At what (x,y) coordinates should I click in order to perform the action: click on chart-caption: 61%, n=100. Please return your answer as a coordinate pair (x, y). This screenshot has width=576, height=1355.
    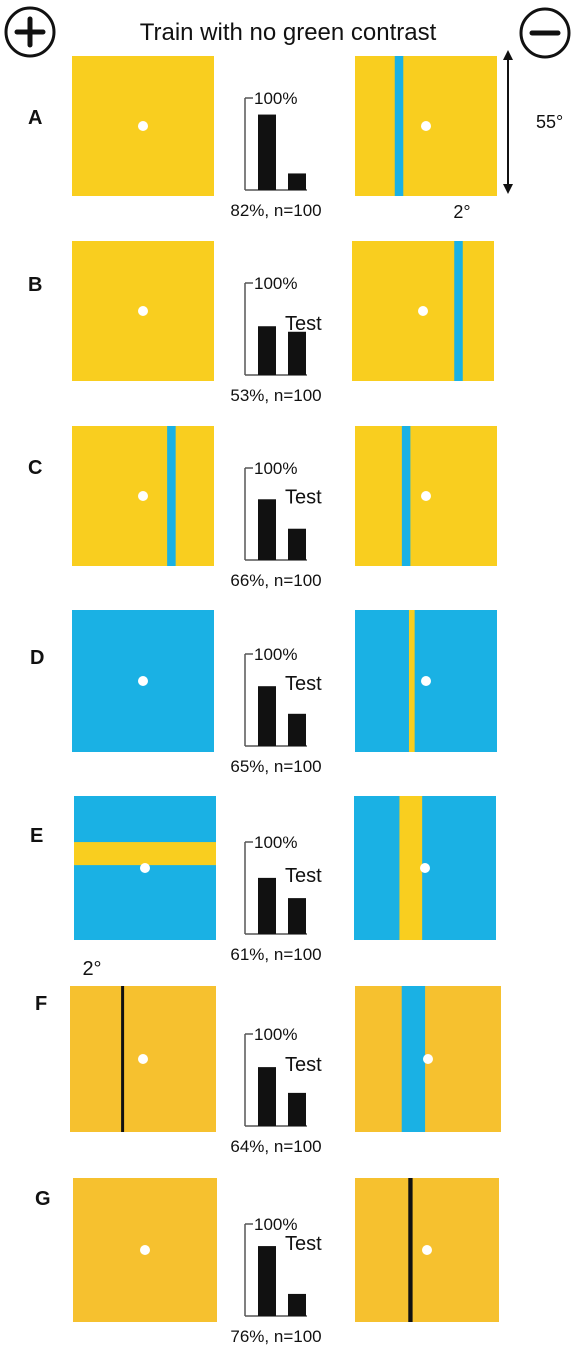
    Looking at the image, I should click on (275, 954).